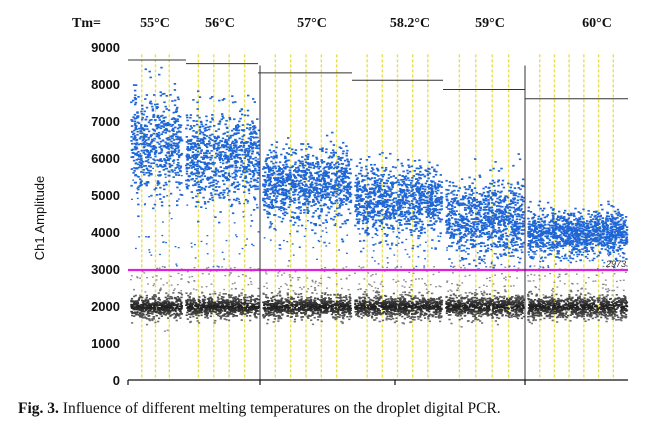 This screenshot has height=435, width=650. I want to click on y-tick-label: 7000, so click(105, 121).